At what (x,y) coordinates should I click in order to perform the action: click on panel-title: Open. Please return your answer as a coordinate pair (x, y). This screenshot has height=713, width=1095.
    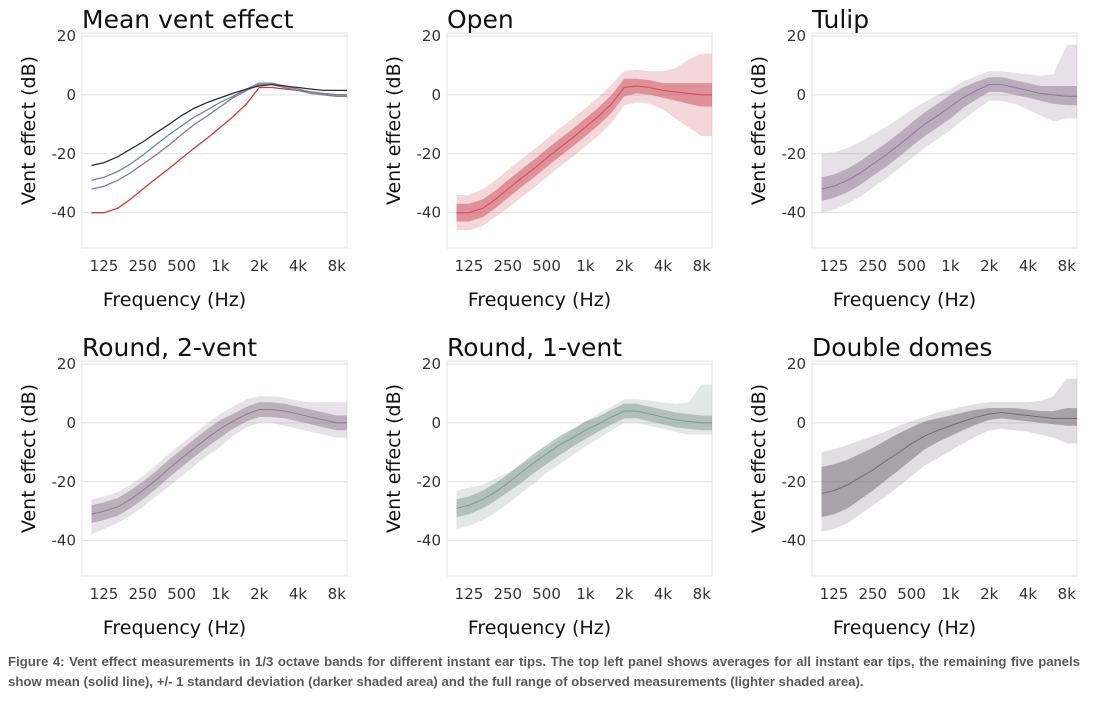
    Looking at the image, I should click on (480, 19).